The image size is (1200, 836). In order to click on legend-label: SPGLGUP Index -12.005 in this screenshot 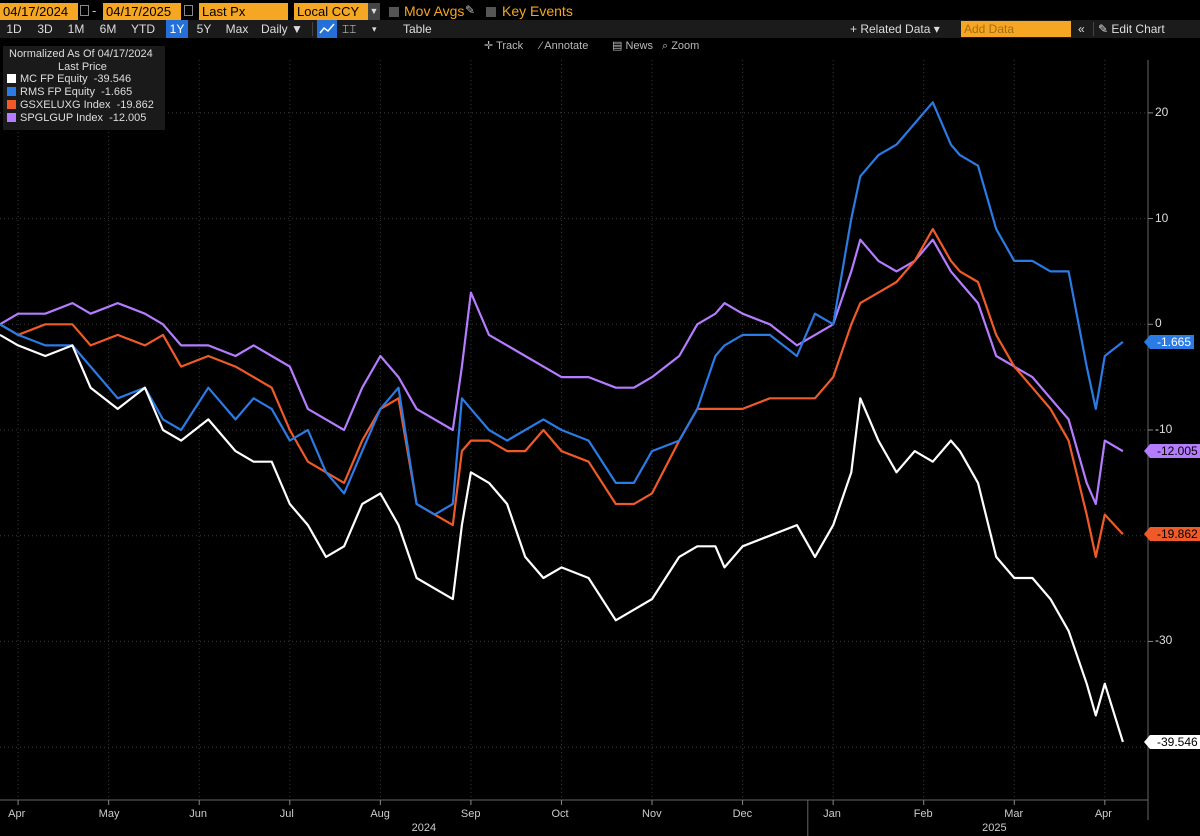, I will do `click(83, 118)`.